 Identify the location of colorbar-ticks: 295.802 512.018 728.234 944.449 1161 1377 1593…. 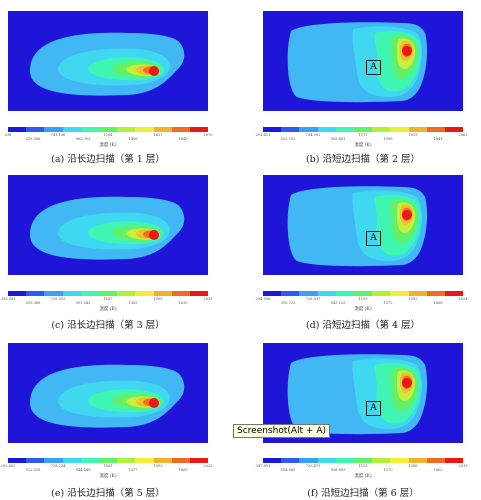
(107, 468).